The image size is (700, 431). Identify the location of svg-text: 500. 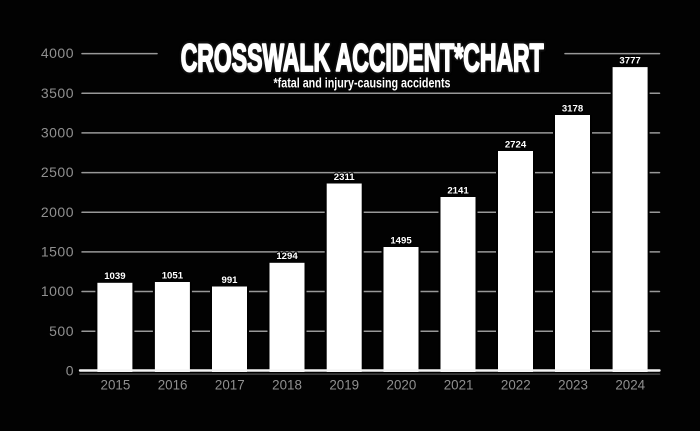
(61, 331).